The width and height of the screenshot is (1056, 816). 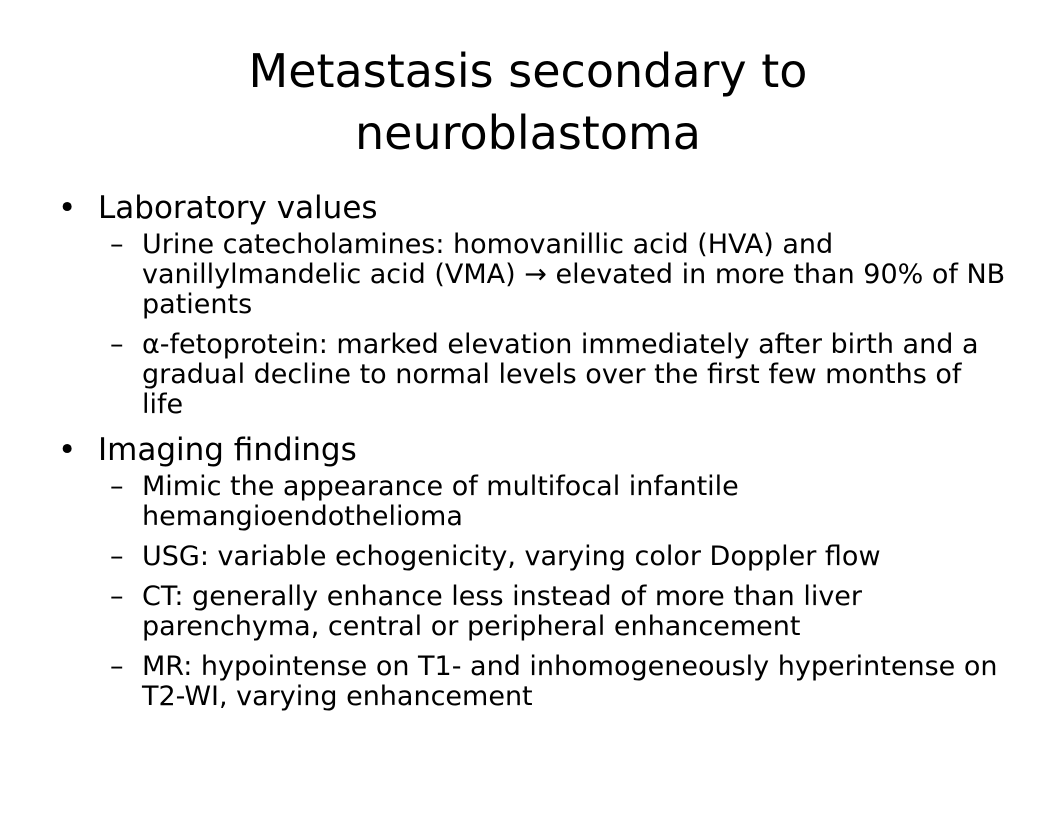 I want to click on title-line-2: neuroblastoma, so click(x=528, y=133).